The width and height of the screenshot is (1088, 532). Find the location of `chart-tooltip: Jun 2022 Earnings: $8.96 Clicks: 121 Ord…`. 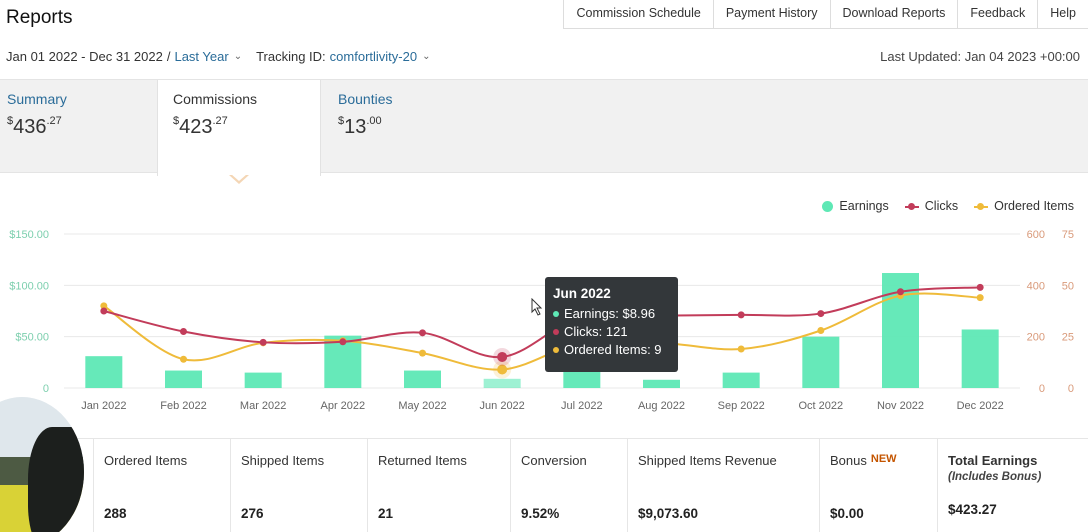

chart-tooltip: Jun 2022 Earnings: $8.96 Clicks: 121 Ord… is located at coordinates (611, 324).